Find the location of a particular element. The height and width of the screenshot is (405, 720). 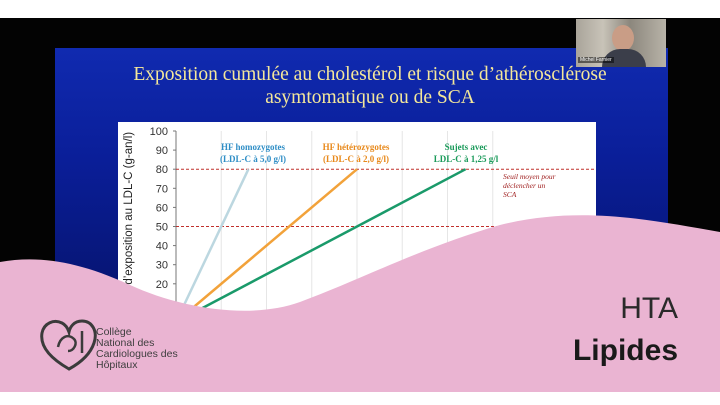

series-label-1-line2: (LDL-C à 2,0 g/l) is located at coordinates (356, 159).